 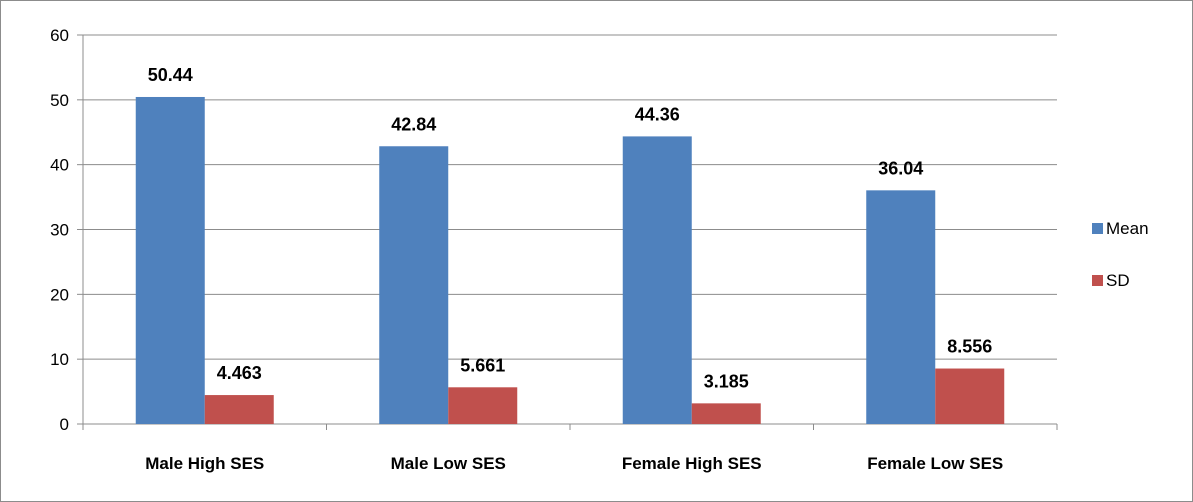 What do you see at coordinates (692, 463) in the screenshot?
I see `x-category-label: Female High SES` at bounding box center [692, 463].